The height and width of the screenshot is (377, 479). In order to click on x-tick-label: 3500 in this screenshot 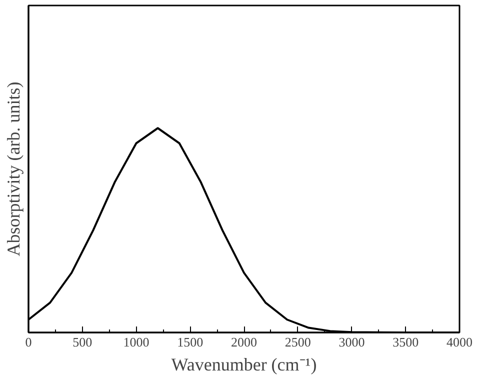, I will do `click(405, 342)`.